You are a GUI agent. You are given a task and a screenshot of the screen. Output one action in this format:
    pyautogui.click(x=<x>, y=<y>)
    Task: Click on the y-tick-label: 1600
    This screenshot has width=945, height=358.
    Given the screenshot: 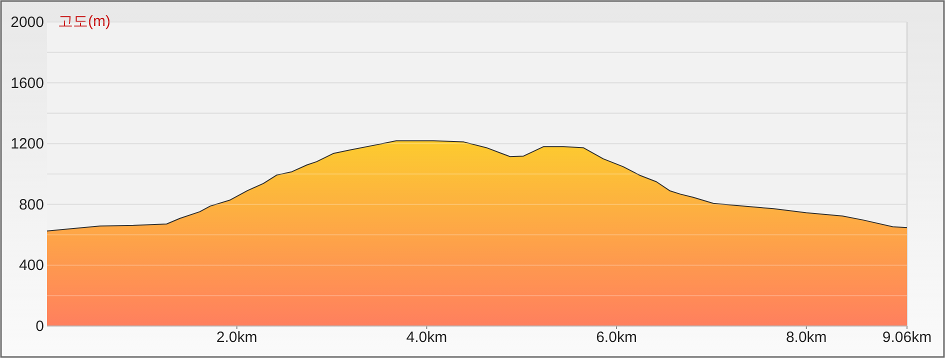 What is the action you would take?
    pyautogui.click(x=27, y=83)
    